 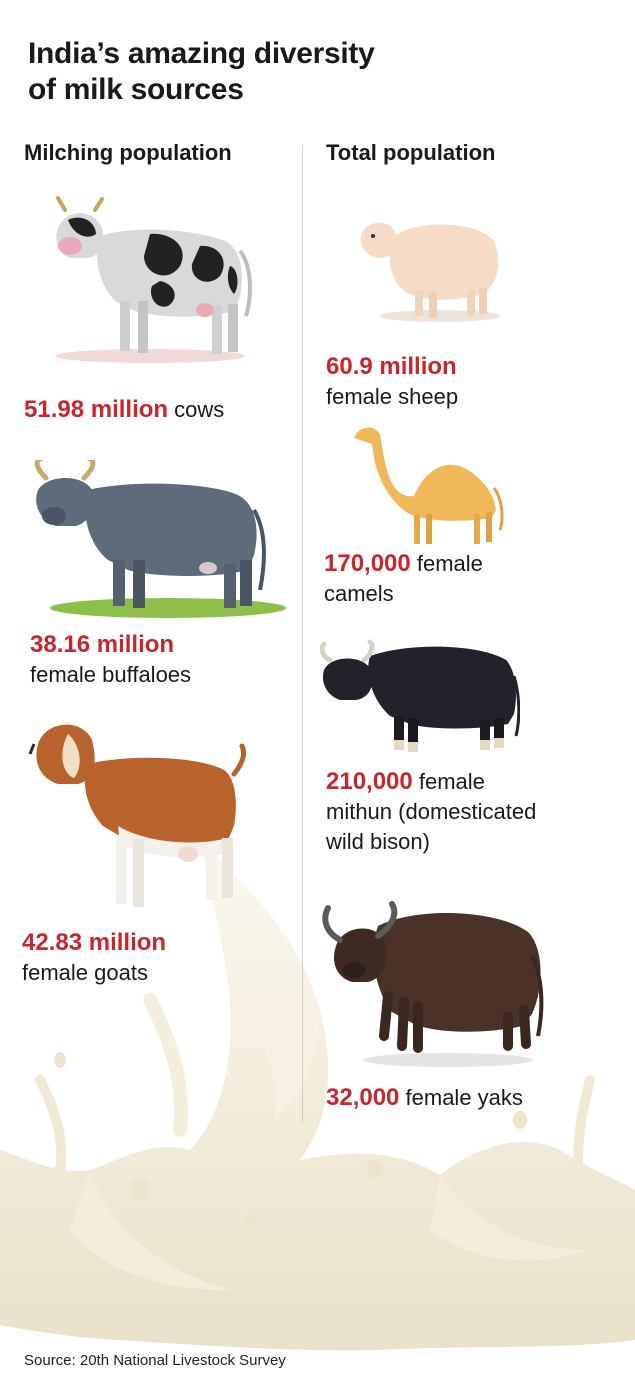 What do you see at coordinates (128, 152) in the screenshot?
I see `left-column-header: Milching population` at bounding box center [128, 152].